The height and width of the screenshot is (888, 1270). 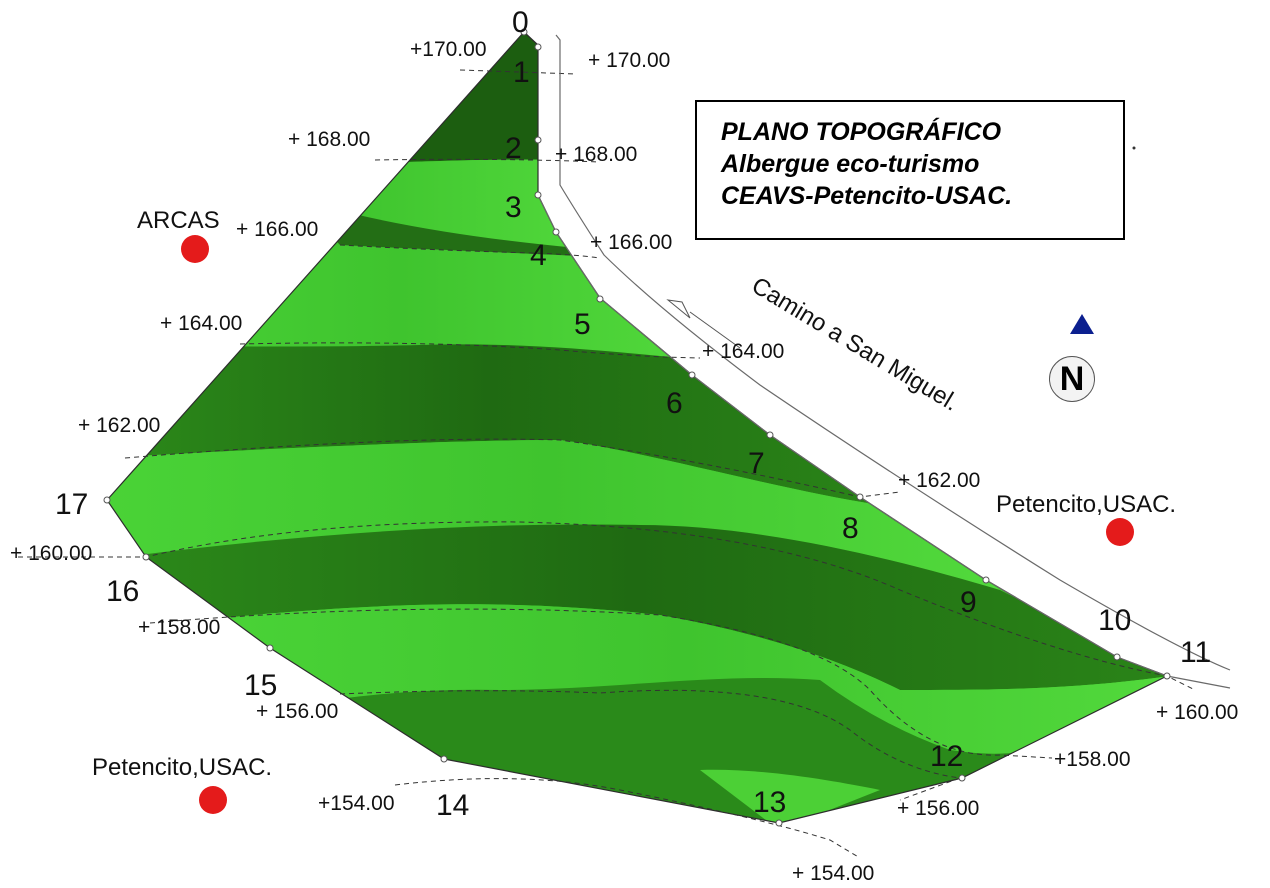 I want to click on point-label: 14, so click(x=452, y=805).